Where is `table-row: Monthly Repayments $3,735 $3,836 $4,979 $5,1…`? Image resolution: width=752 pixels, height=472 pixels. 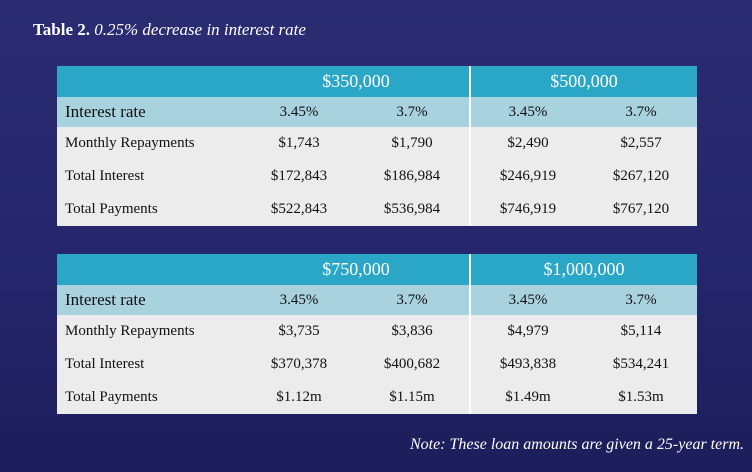
table-row: Monthly Repayments $3,735 $3,836 $4,979 $5,1… is located at coordinates (377, 331).